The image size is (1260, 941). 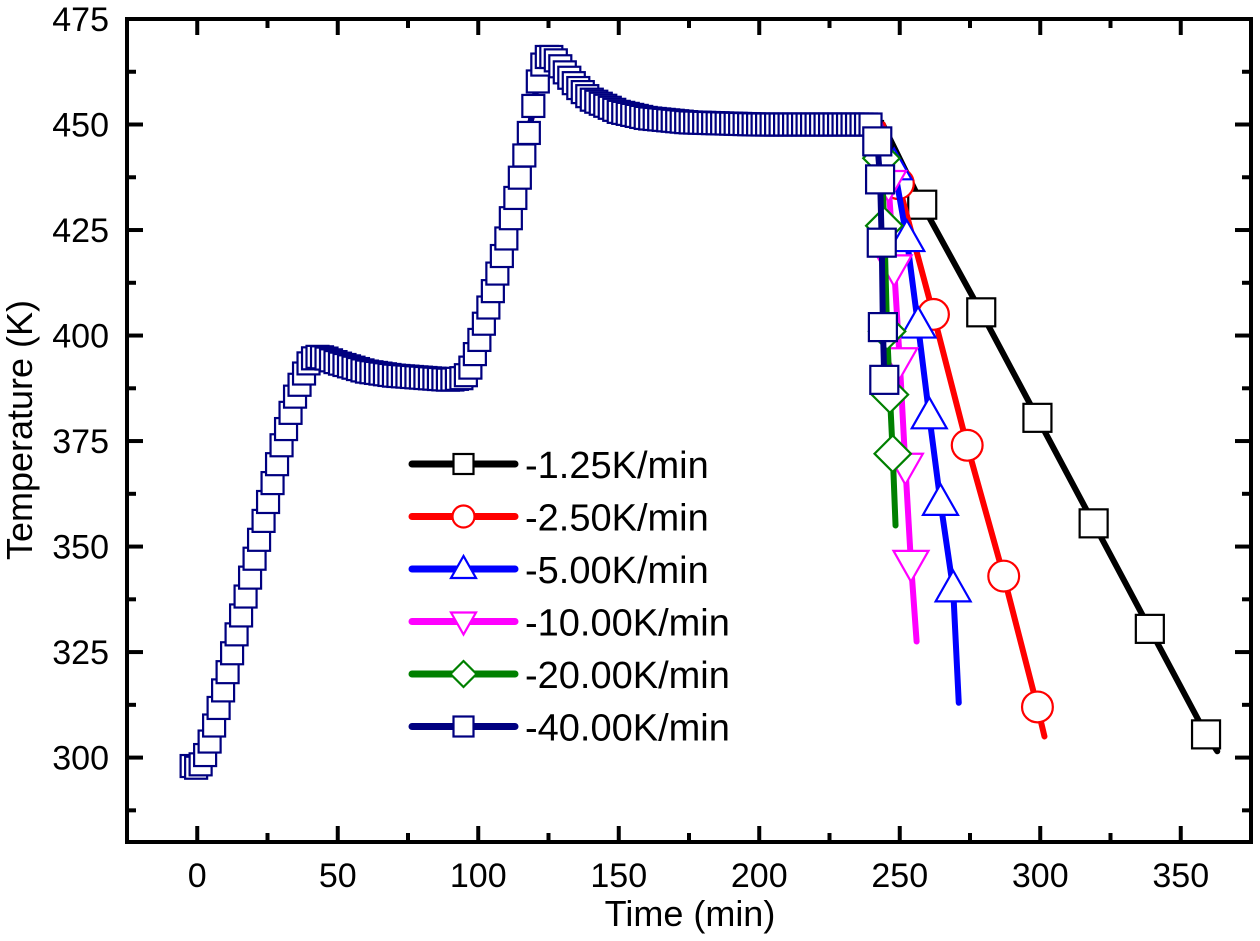 I want to click on x-tick-label: 50, so click(x=338, y=876).